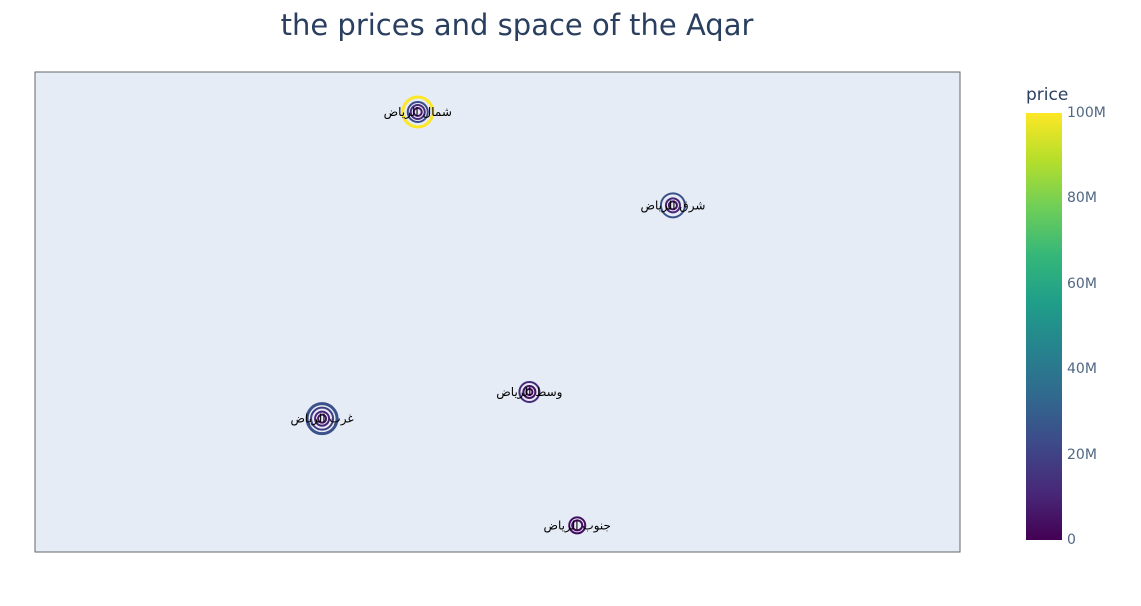 Image resolution: width=1141 pixels, height=606 pixels. Describe the element at coordinates (1082, 198) in the screenshot. I see `colorbar-tick: 80M` at that location.